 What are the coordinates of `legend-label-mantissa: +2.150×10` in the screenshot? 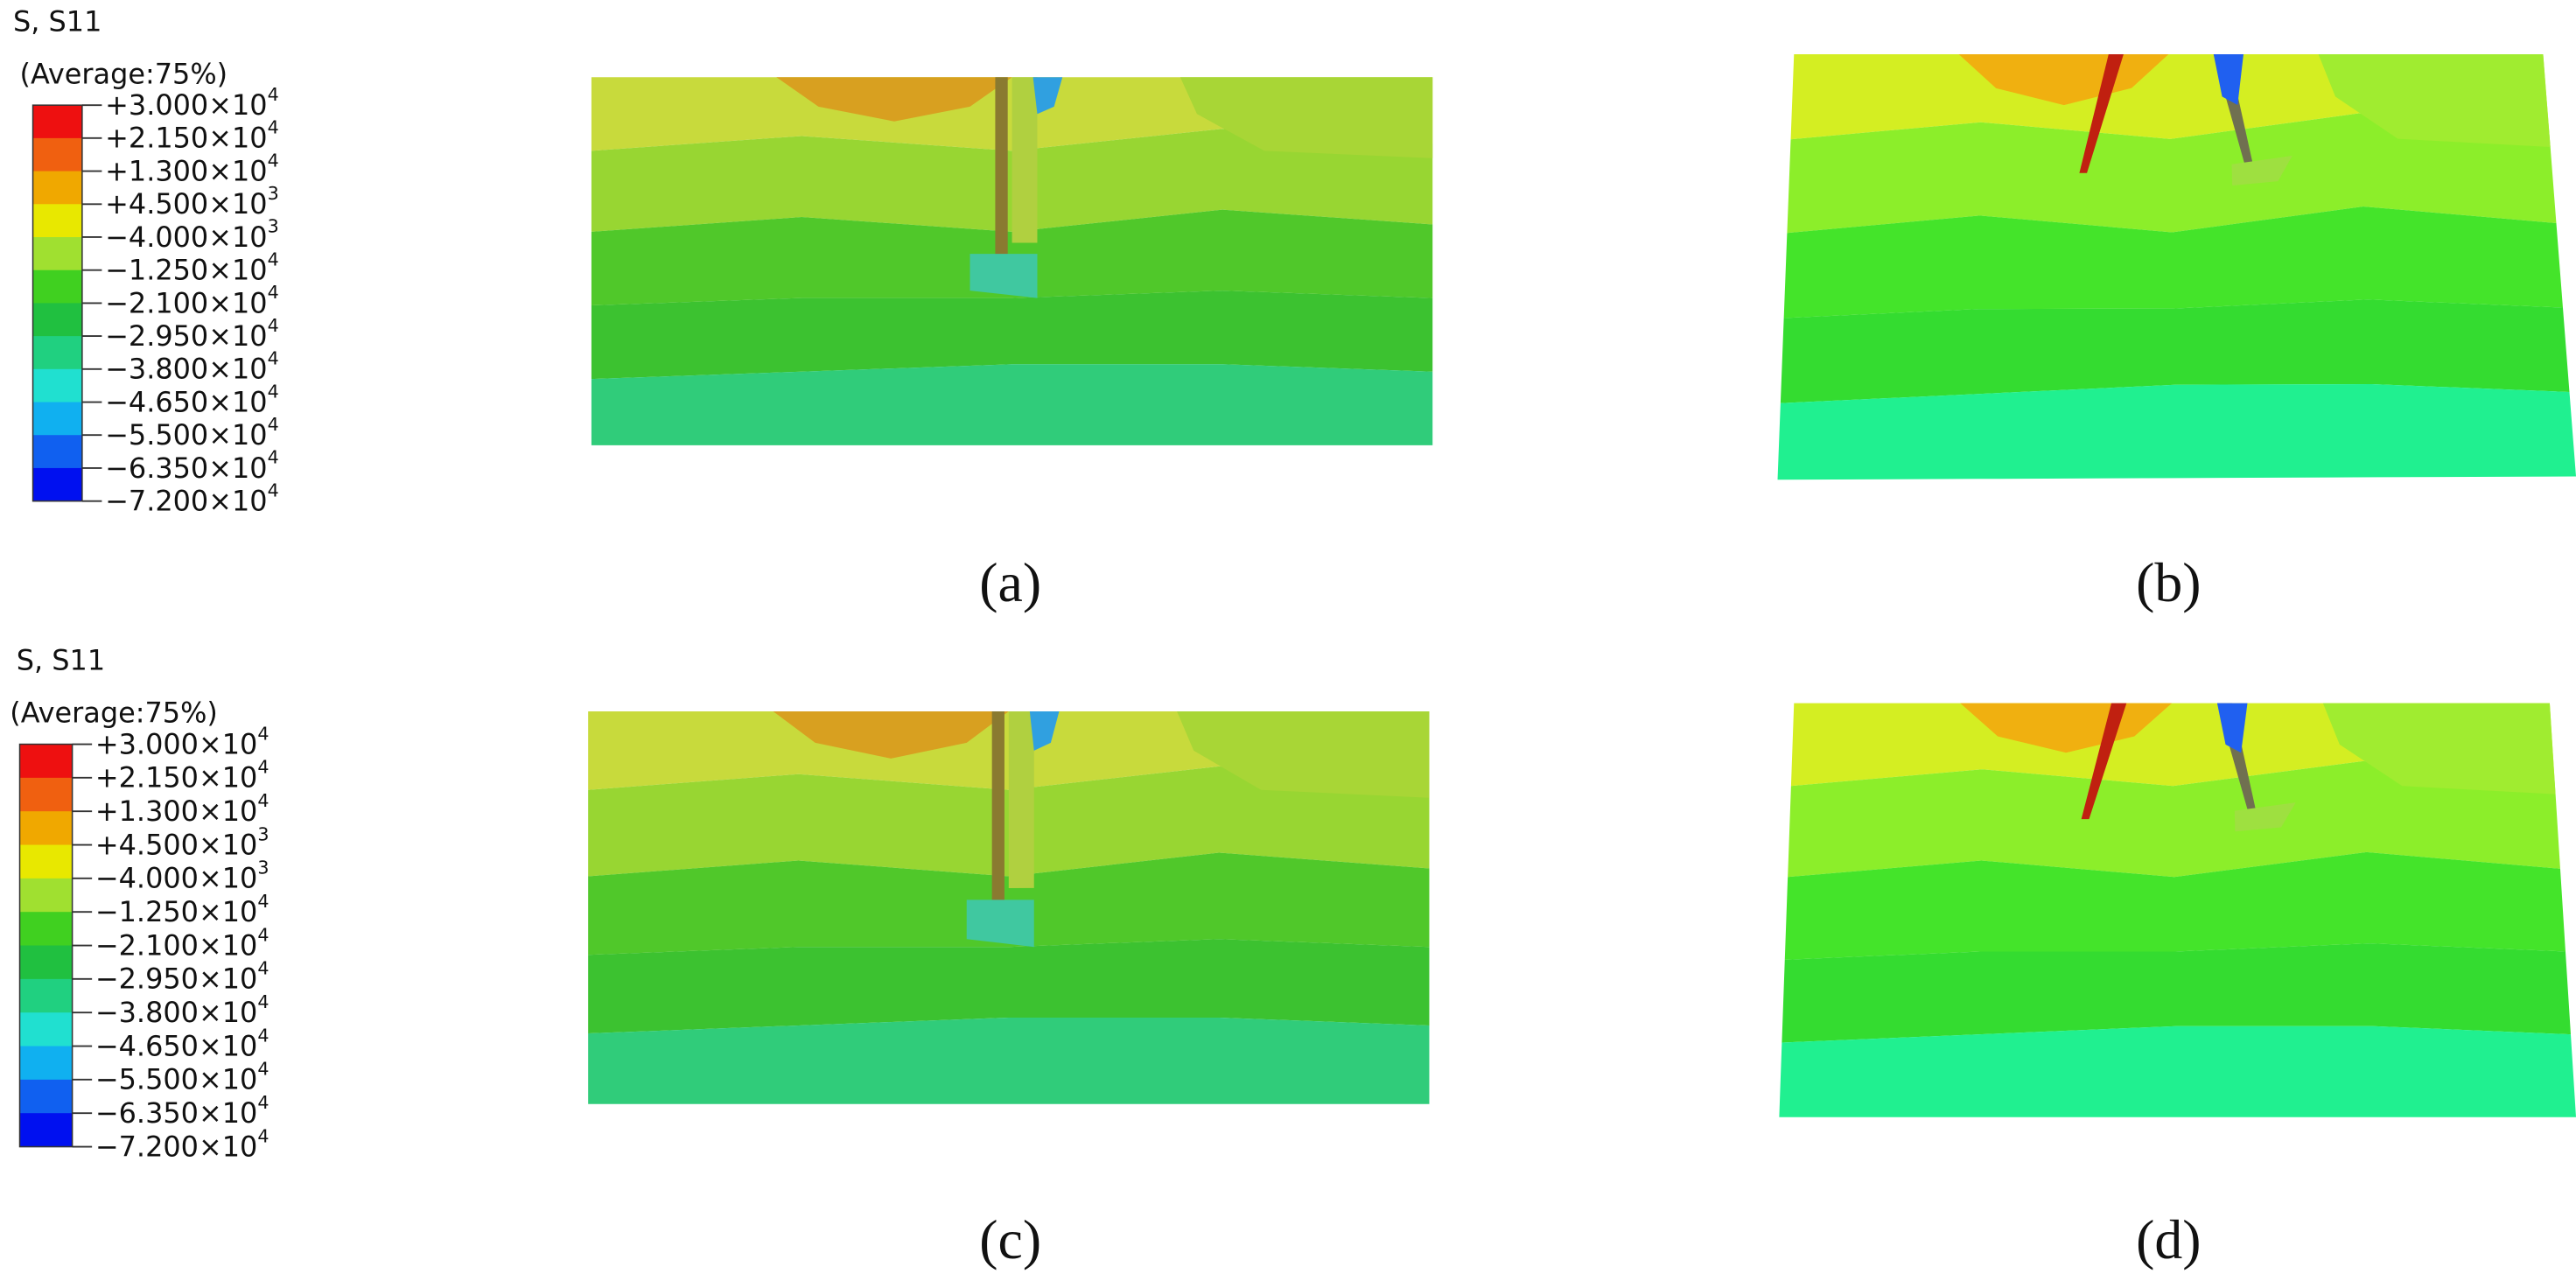 It's located at (186, 138).